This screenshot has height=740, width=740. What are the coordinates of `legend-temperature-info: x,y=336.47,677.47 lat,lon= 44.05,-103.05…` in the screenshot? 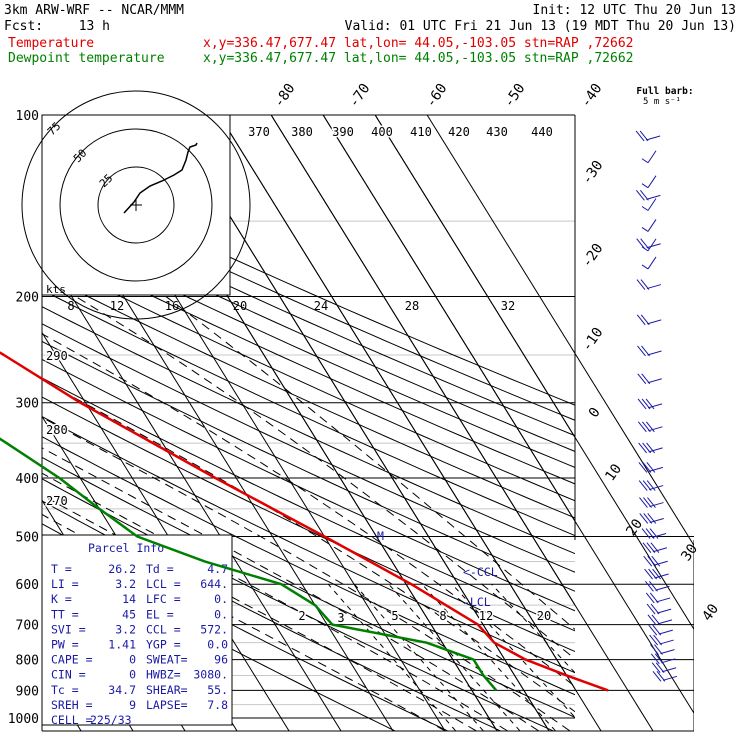 It's located at (418, 43).